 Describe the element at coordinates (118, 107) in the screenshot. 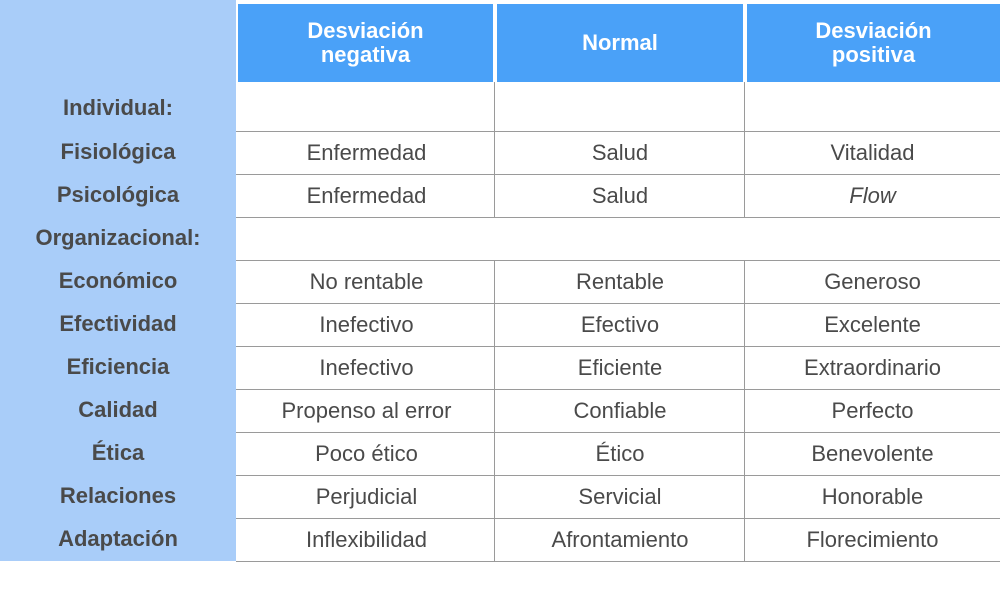

I see `row-label-individual: Individual:` at that location.